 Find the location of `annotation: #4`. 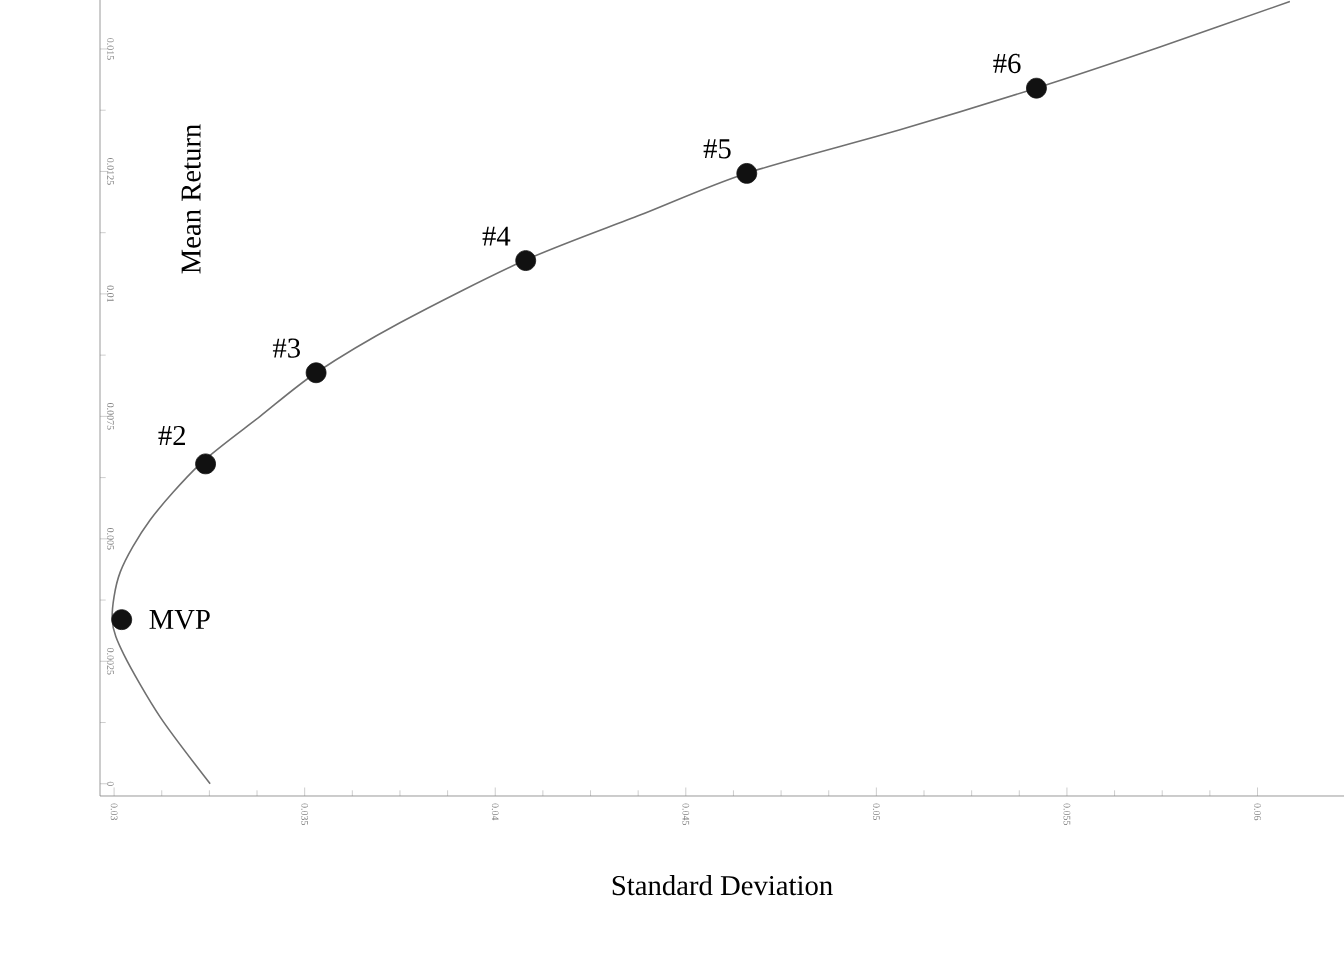

annotation: #4 is located at coordinates (496, 236).